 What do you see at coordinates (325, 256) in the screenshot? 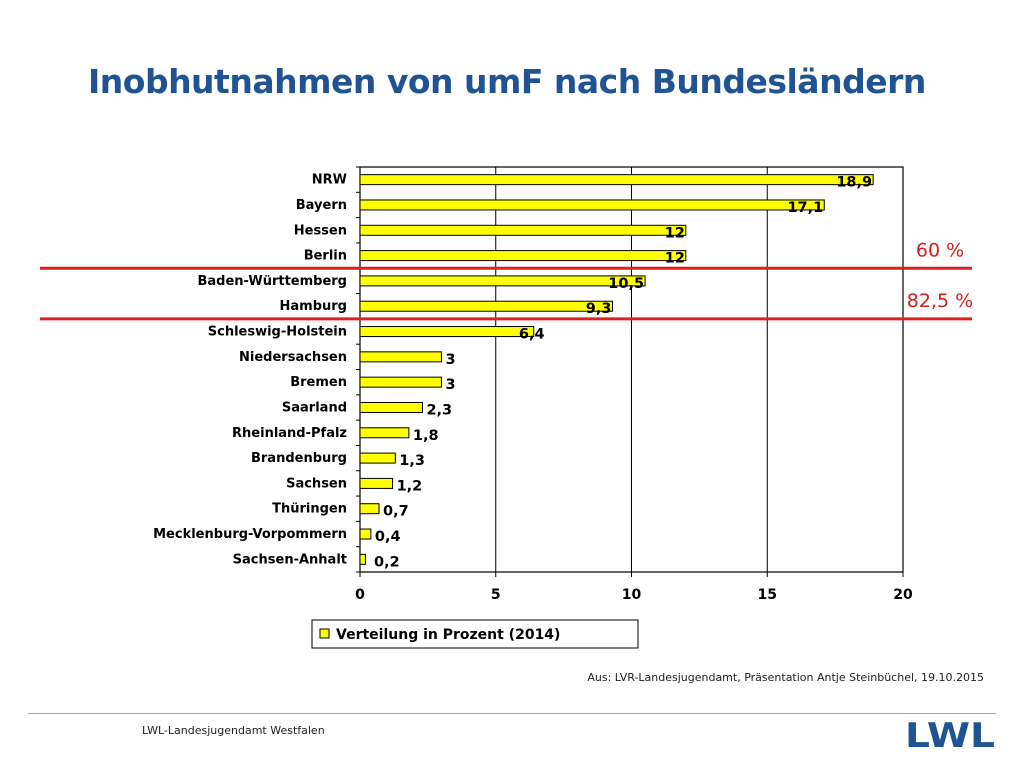
I see `category-label: Berlin` at bounding box center [325, 256].